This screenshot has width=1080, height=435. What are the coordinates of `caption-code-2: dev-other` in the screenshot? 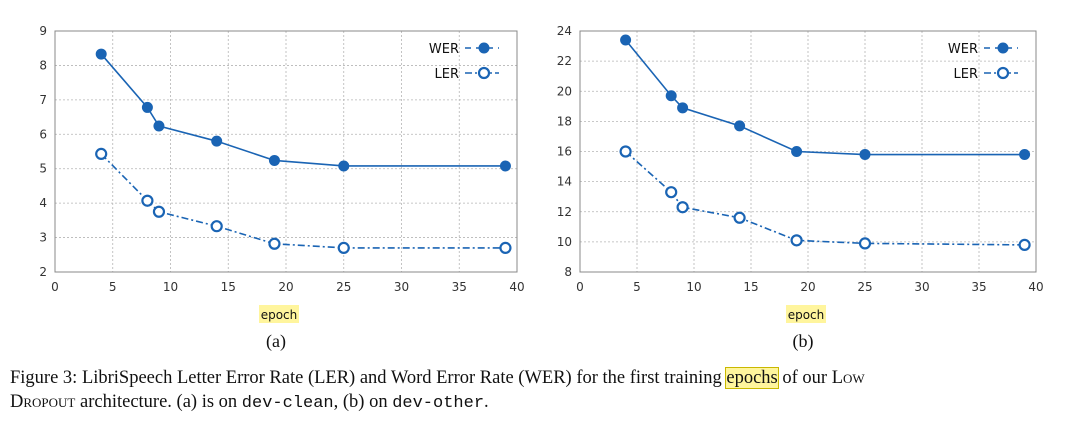 It's located at (438, 403).